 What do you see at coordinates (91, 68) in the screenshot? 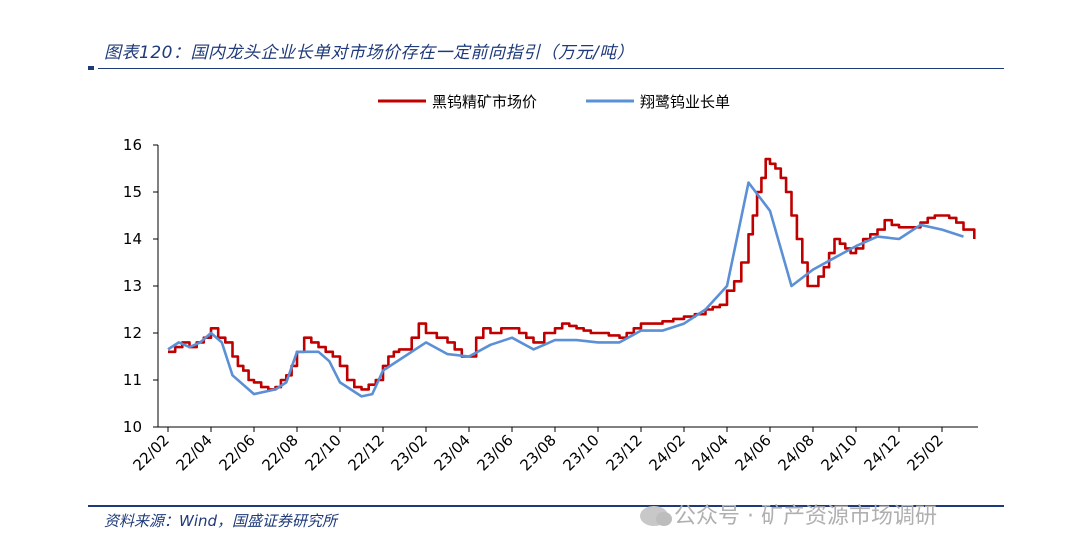
I see `title-rule-marker` at bounding box center [91, 68].